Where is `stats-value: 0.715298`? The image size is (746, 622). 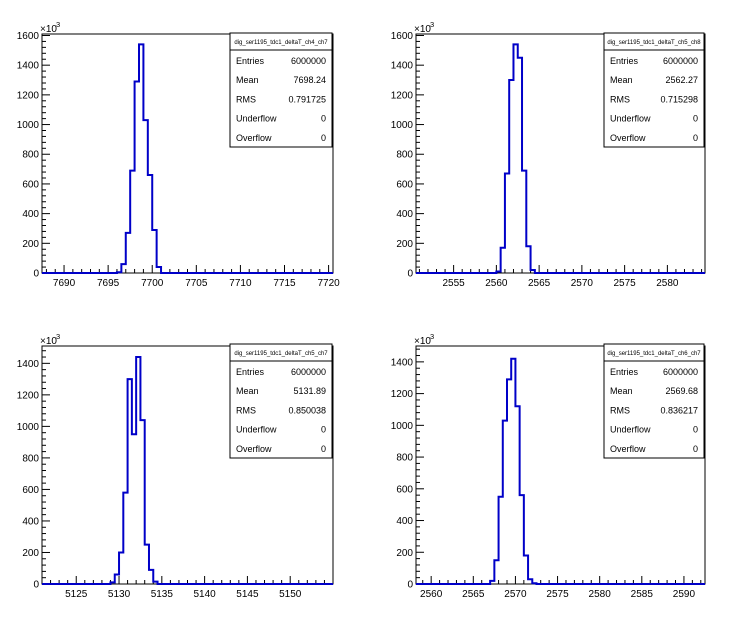 stats-value: 0.715298 is located at coordinates (679, 99).